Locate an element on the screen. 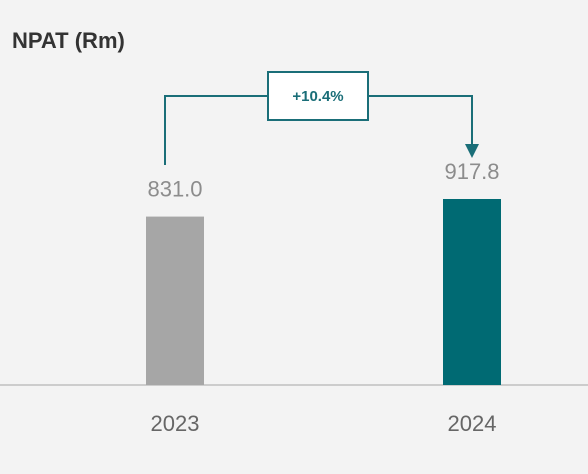 Image resolution: width=588 pixels, height=474 pixels. annotation-box is located at coordinates (318, 96).